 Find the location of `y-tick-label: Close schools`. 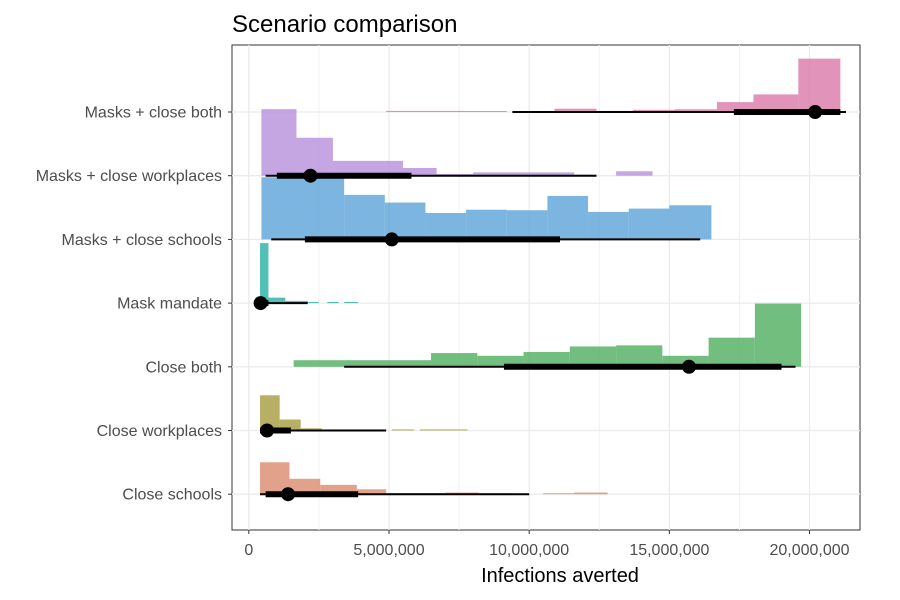

y-tick-label: Close schools is located at coordinates (172, 495).